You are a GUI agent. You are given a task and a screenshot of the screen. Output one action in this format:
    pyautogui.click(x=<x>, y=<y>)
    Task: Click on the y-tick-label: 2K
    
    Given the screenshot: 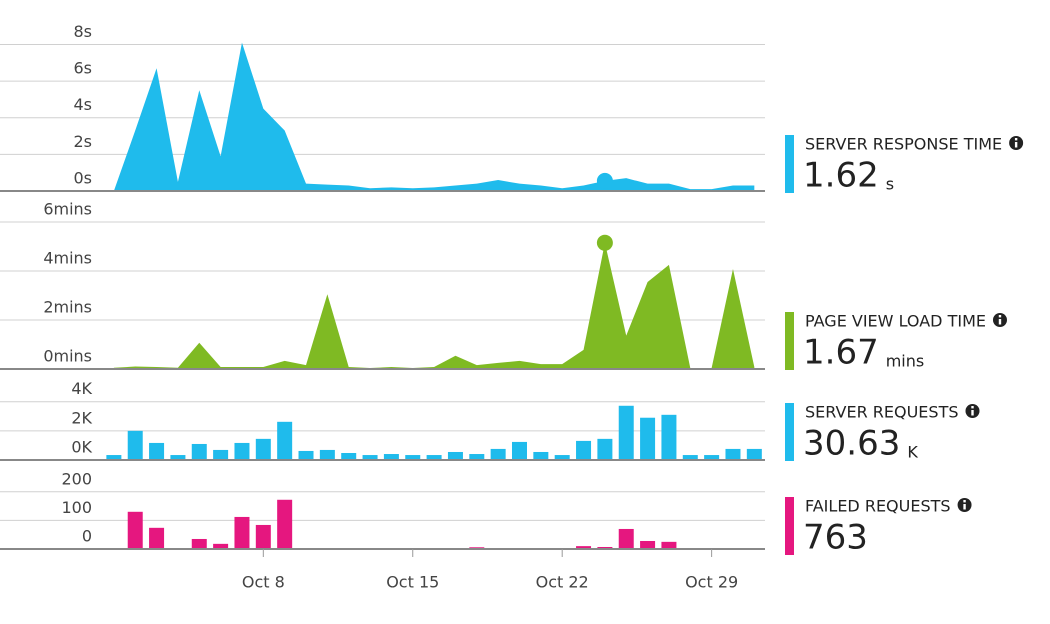 What is the action you would take?
    pyautogui.click(x=81, y=417)
    